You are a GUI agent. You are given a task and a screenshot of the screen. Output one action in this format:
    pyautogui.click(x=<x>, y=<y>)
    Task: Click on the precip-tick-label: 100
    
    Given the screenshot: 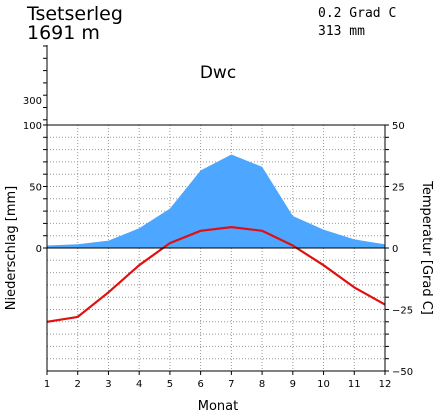 What is the action you would take?
    pyautogui.click(x=32, y=126)
    